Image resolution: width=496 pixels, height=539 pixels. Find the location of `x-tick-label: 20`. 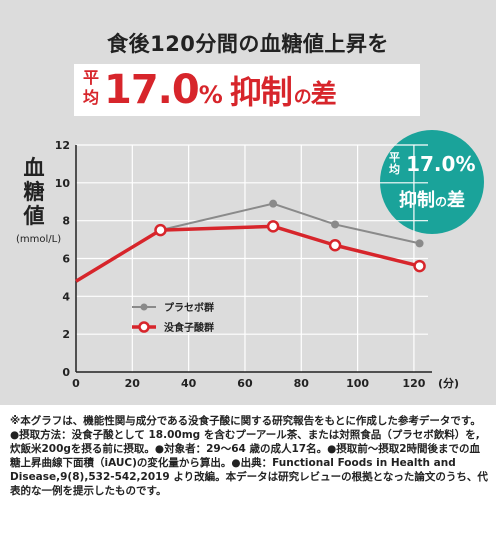

x-tick-label: 20 is located at coordinates (133, 383).